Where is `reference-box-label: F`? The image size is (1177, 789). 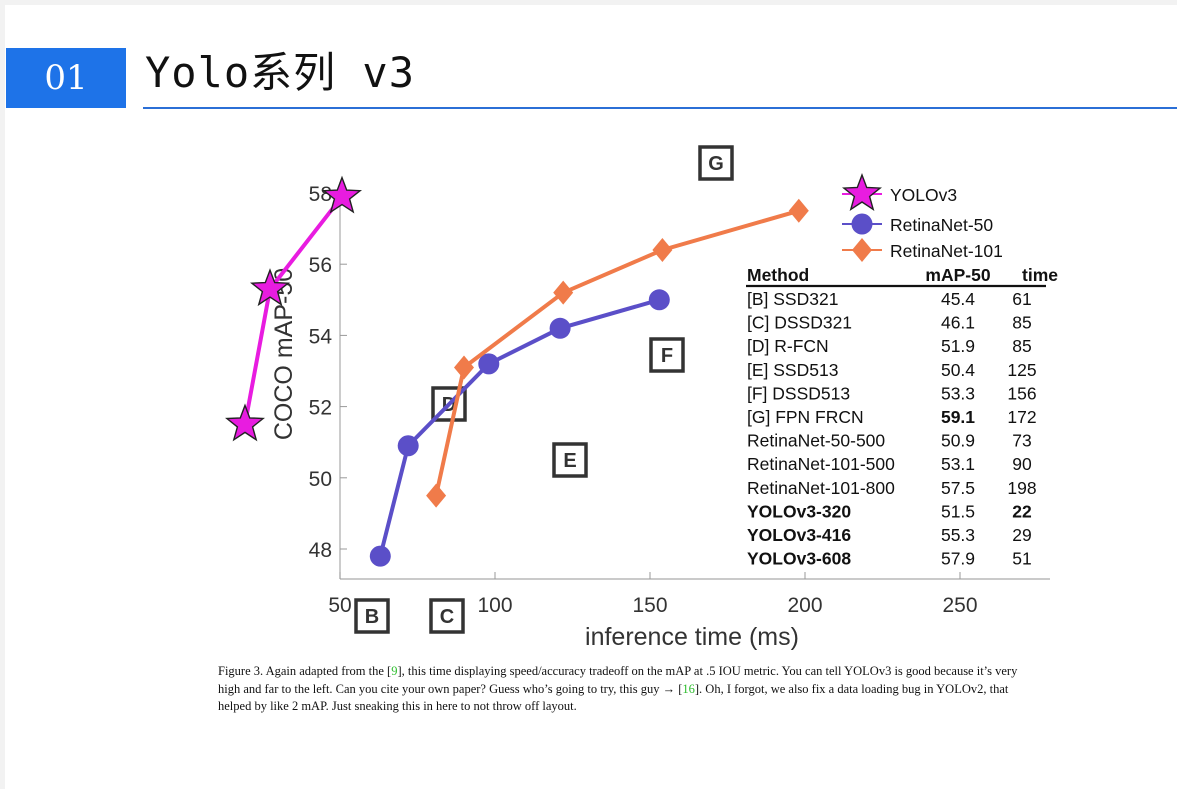
reference-box-label: F is located at coordinates (667, 356).